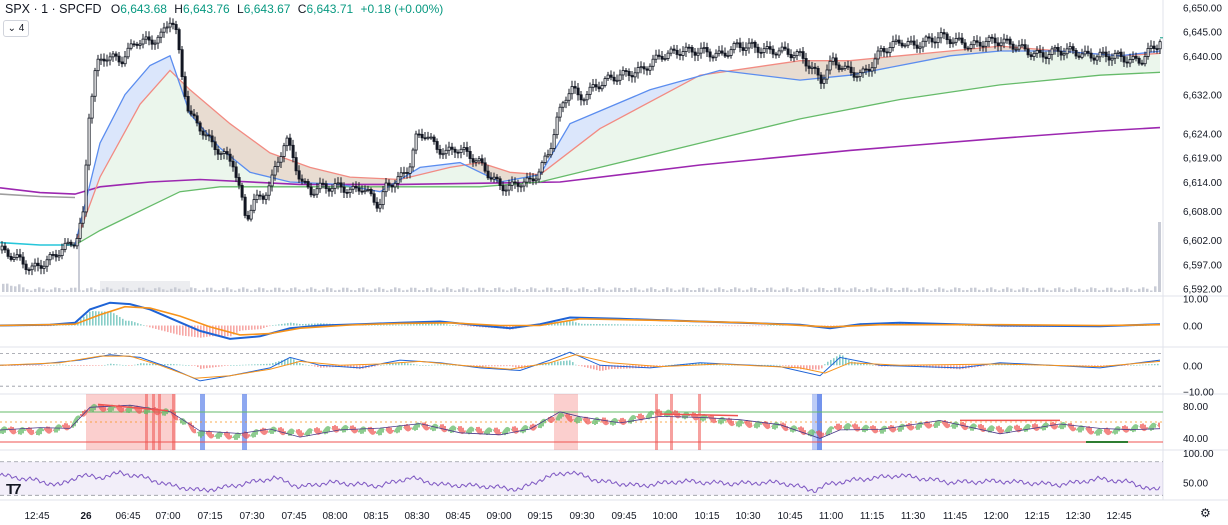 This screenshot has width=1228, height=525. Describe the element at coordinates (13, 489) in the screenshot. I see `tradingview-logo-icon: T7` at that location.